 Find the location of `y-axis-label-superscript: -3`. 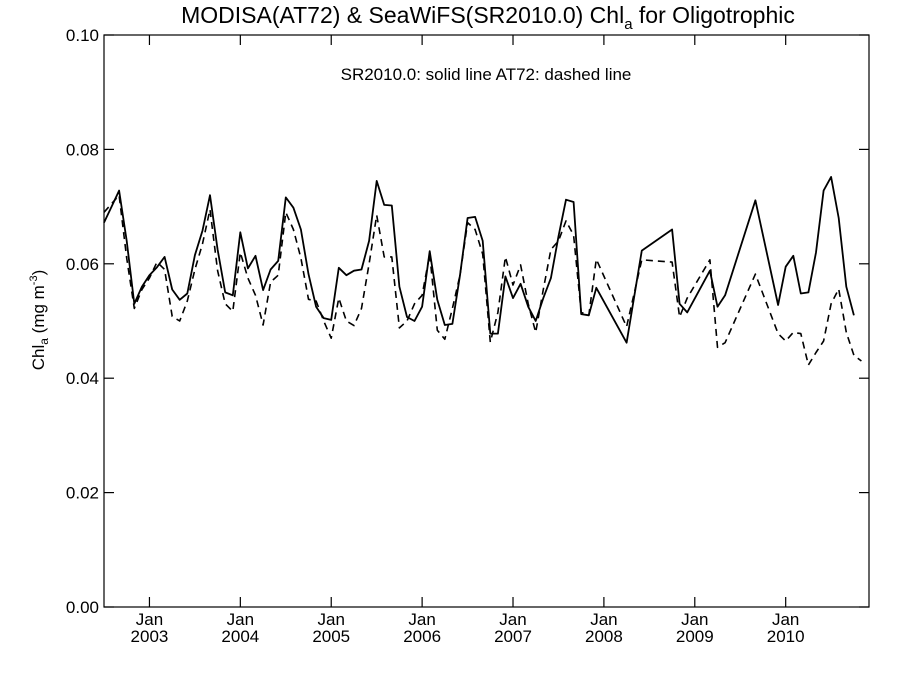

y-axis-label-superscript: -3 is located at coordinates (34, 280).